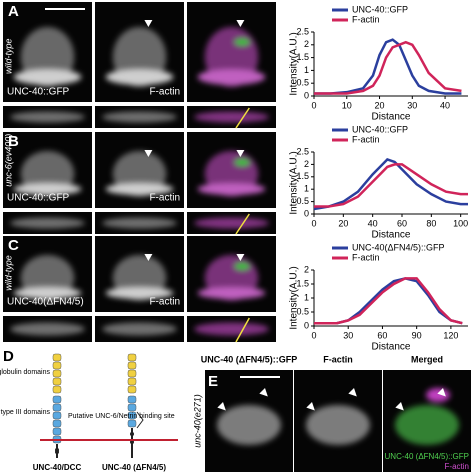  What do you see at coordinates (213, 381) in the screenshot?
I see `panel-letter: E` at bounding box center [213, 381].